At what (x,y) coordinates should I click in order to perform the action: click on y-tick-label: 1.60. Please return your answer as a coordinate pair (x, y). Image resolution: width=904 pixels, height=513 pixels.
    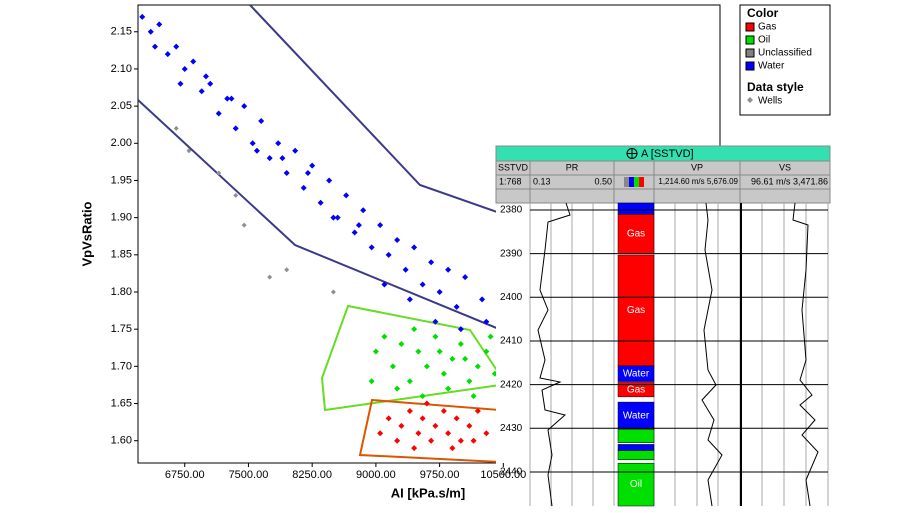
    Looking at the image, I should click on (121, 441).